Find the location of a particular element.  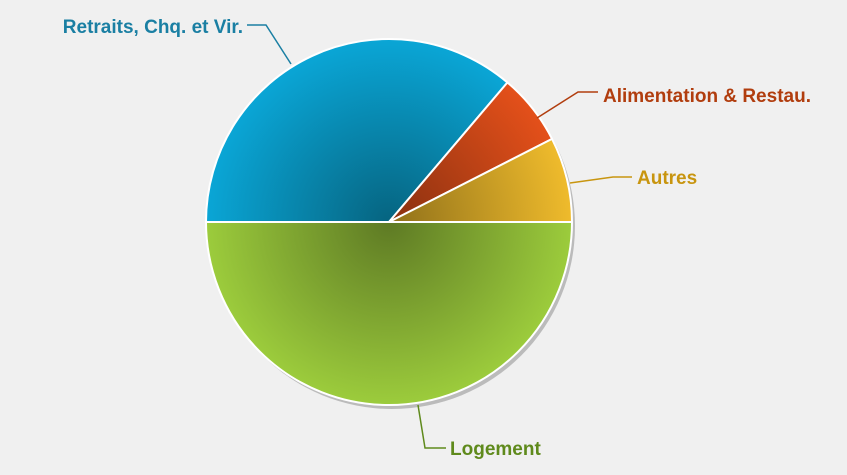

leader-line-retraits-chq-et-vir is located at coordinates (269, 44).